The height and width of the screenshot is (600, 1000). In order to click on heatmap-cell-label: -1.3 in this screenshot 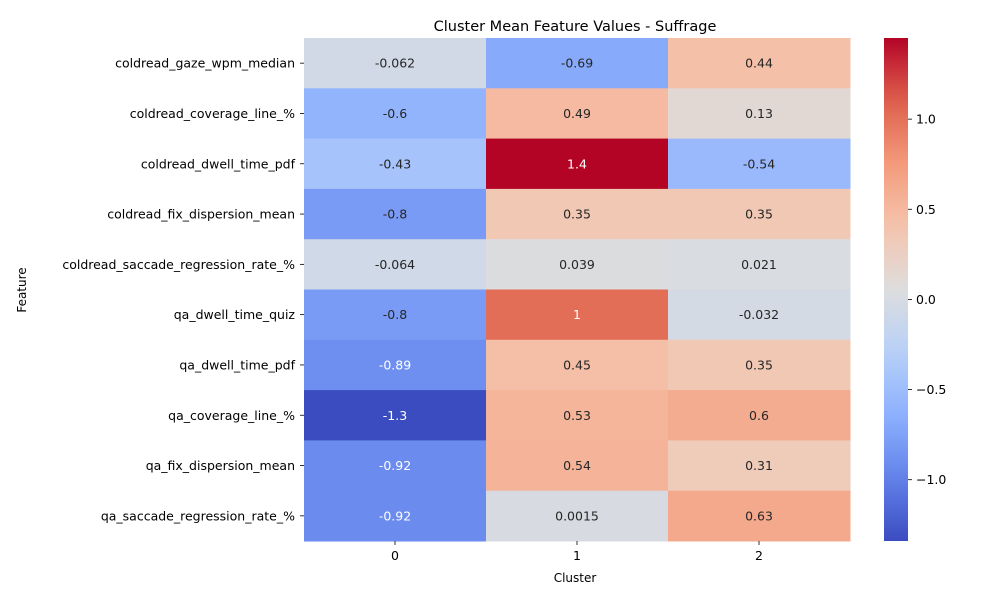, I will do `click(395, 415)`.